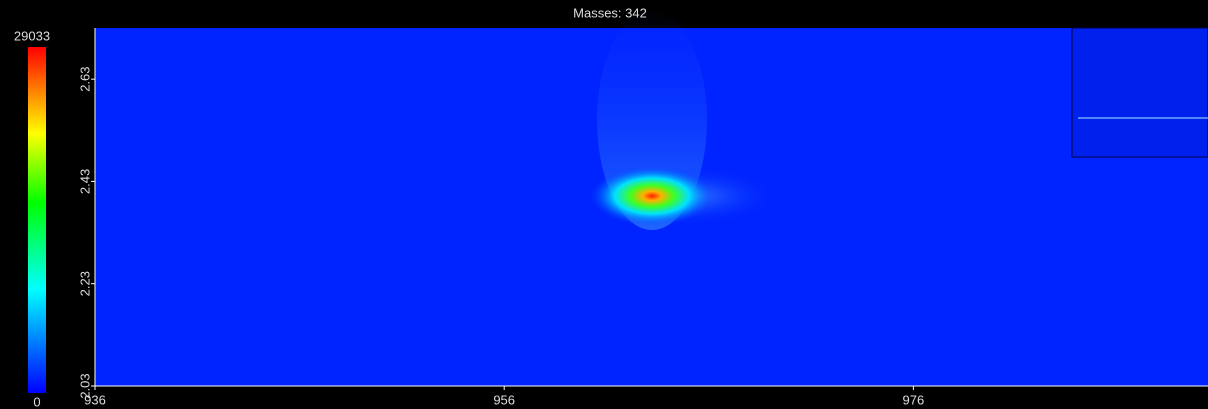 The height and width of the screenshot is (409, 1208). What do you see at coordinates (36, 401) in the screenshot?
I see `colorbar-min: 0` at bounding box center [36, 401].